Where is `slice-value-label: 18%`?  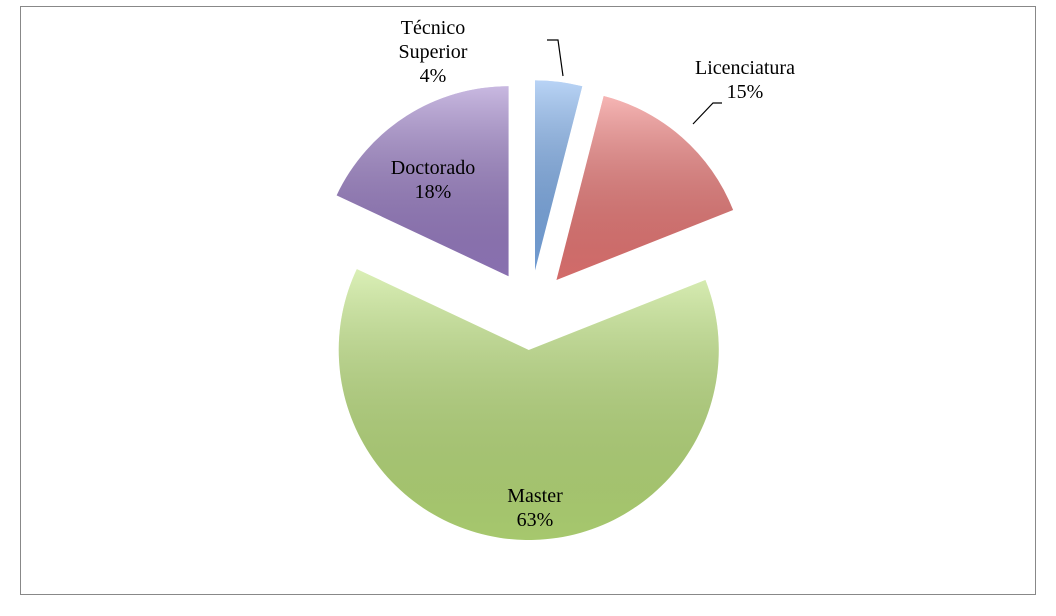 slice-value-label: 18% is located at coordinates (433, 192).